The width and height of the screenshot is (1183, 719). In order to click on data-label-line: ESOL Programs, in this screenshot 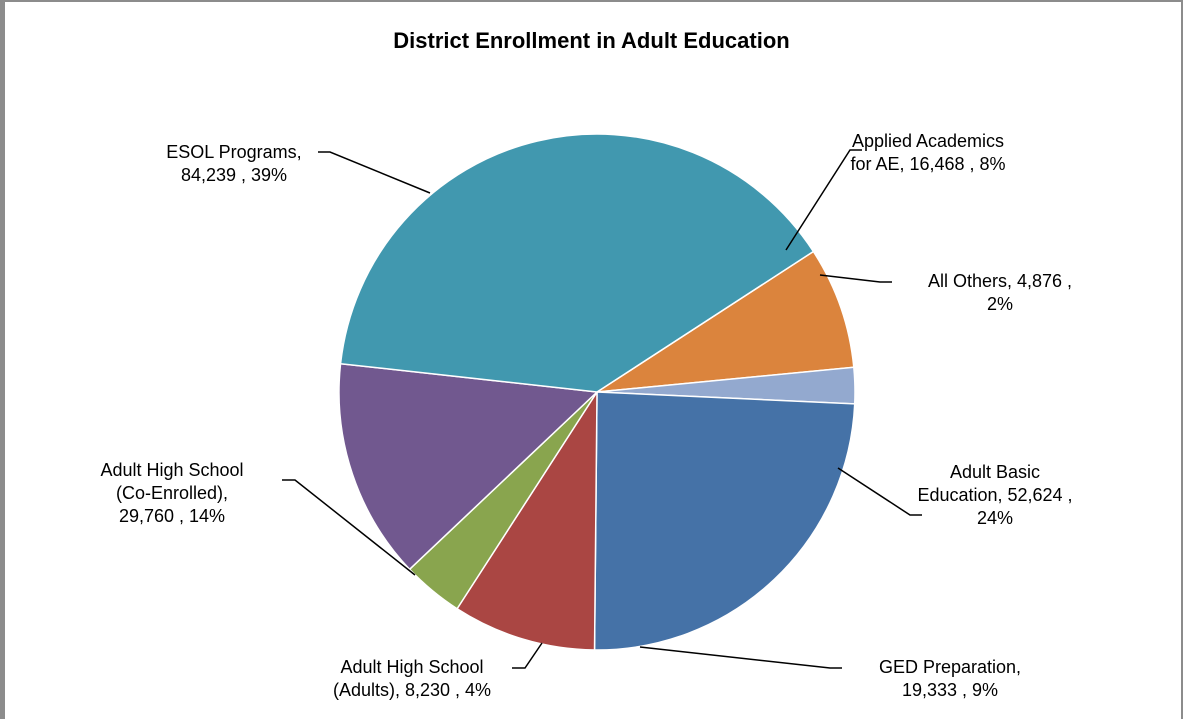, I will do `click(233, 152)`.